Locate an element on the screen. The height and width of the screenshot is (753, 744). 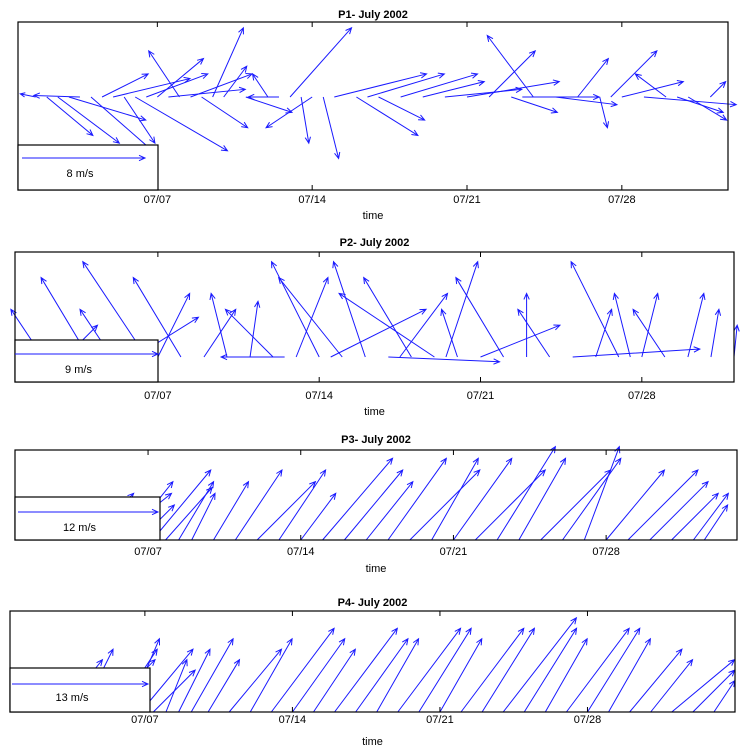
scale-key-box is located at coordinates (88, 167).